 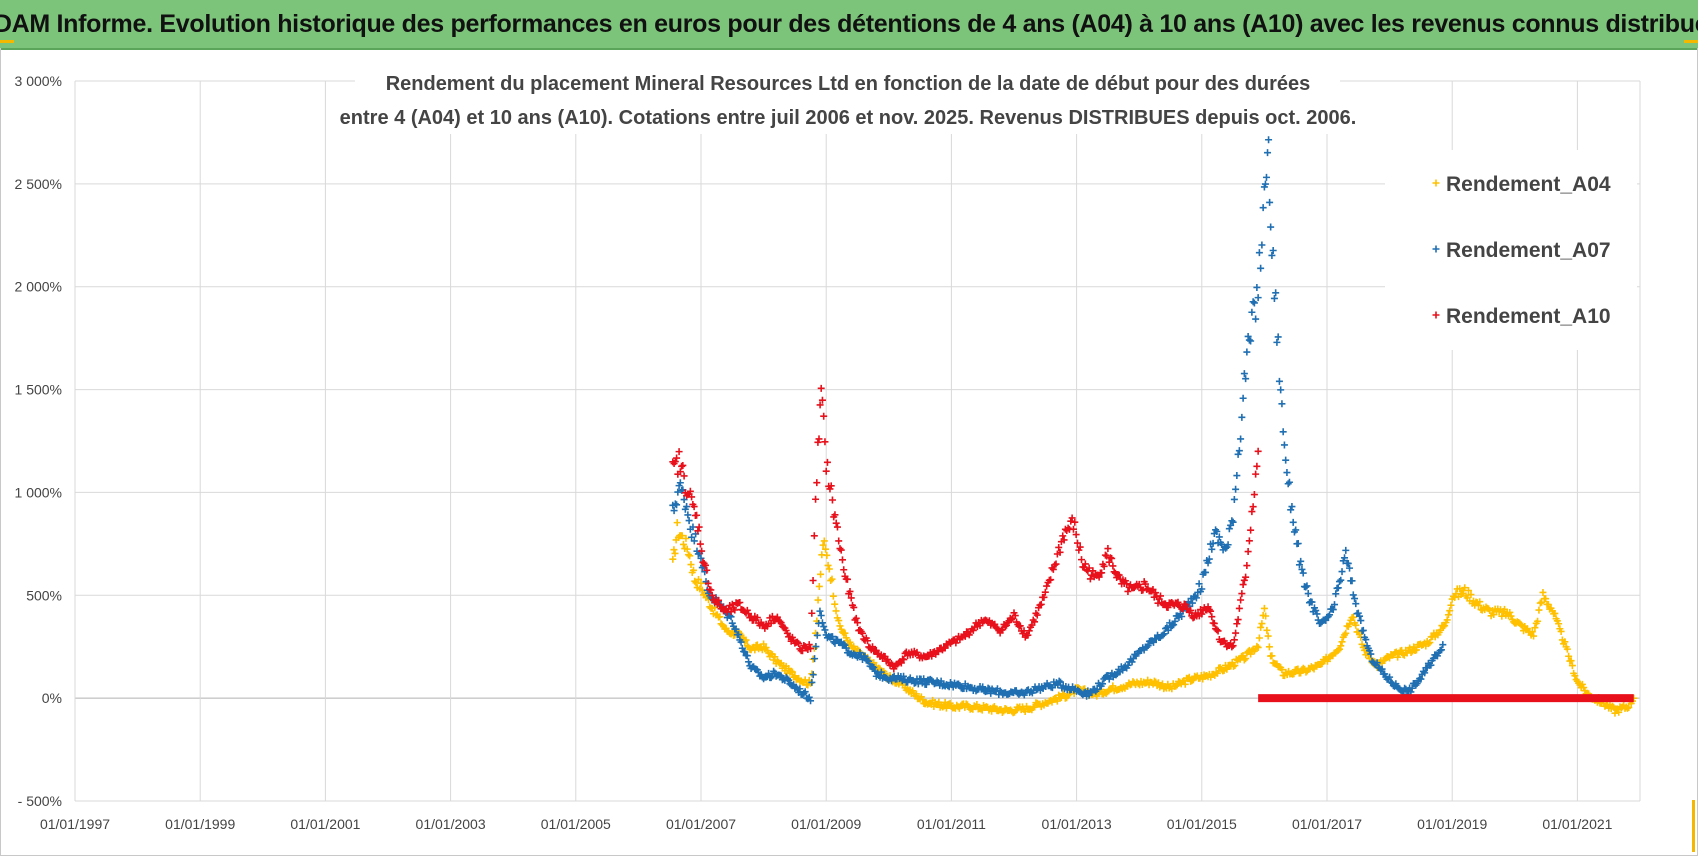 I want to click on x-tick-label: 01/01/2009, so click(x=826, y=824).